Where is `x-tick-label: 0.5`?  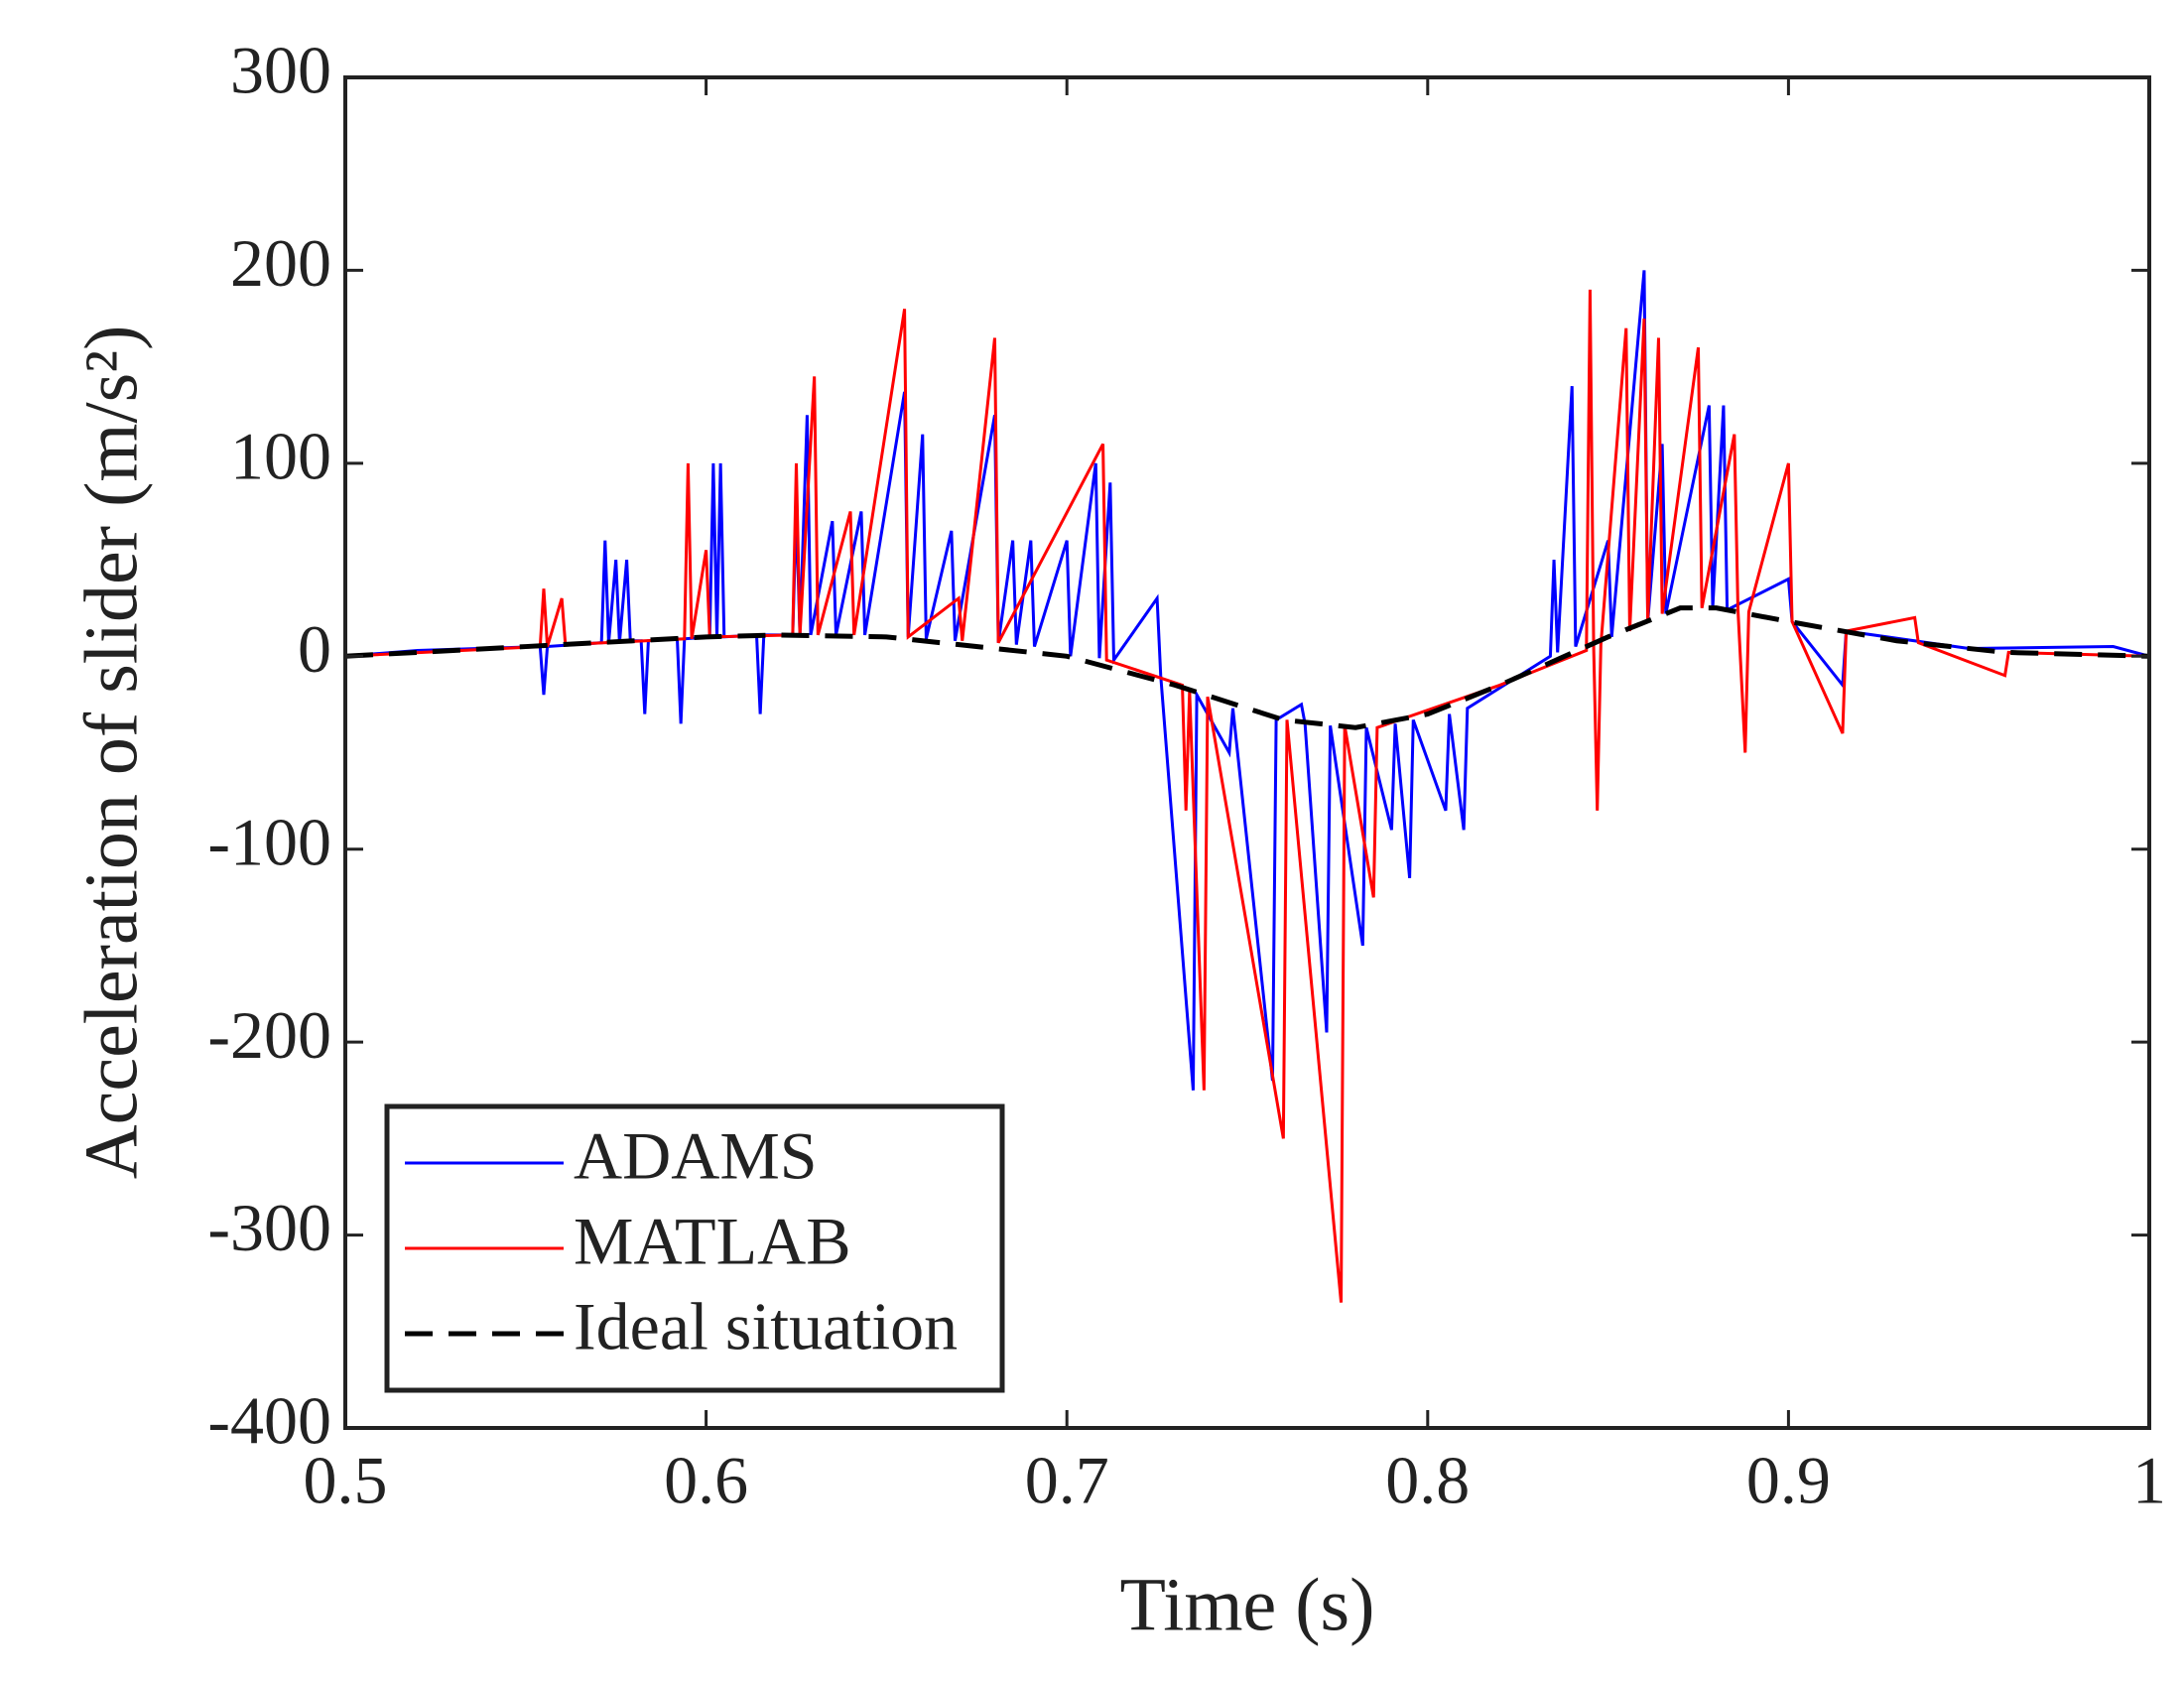 x-tick-label: 0.5 is located at coordinates (346, 1480).